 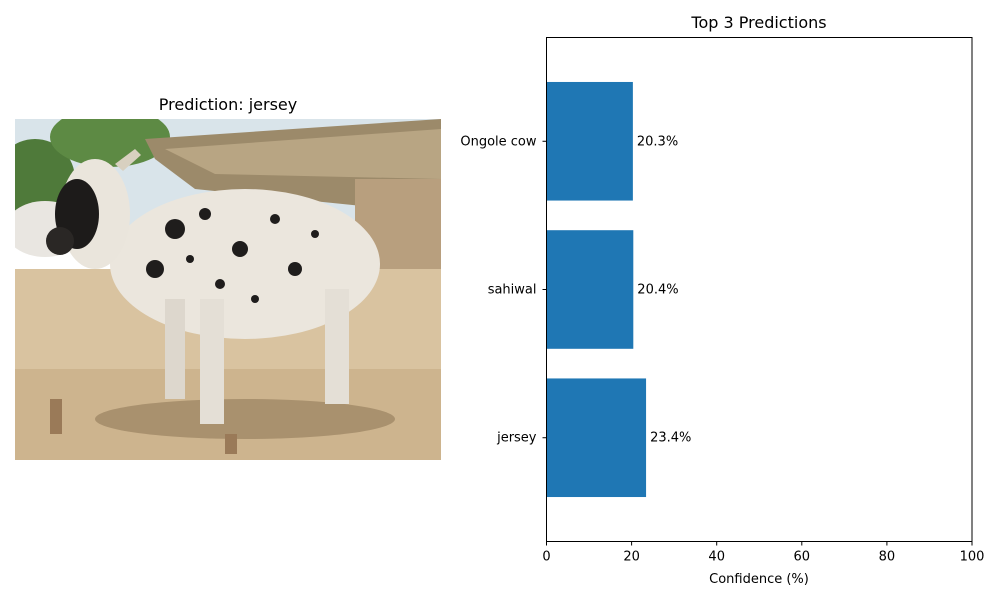 I want to click on bar-value-label-0: 23.4%, so click(x=670, y=438).